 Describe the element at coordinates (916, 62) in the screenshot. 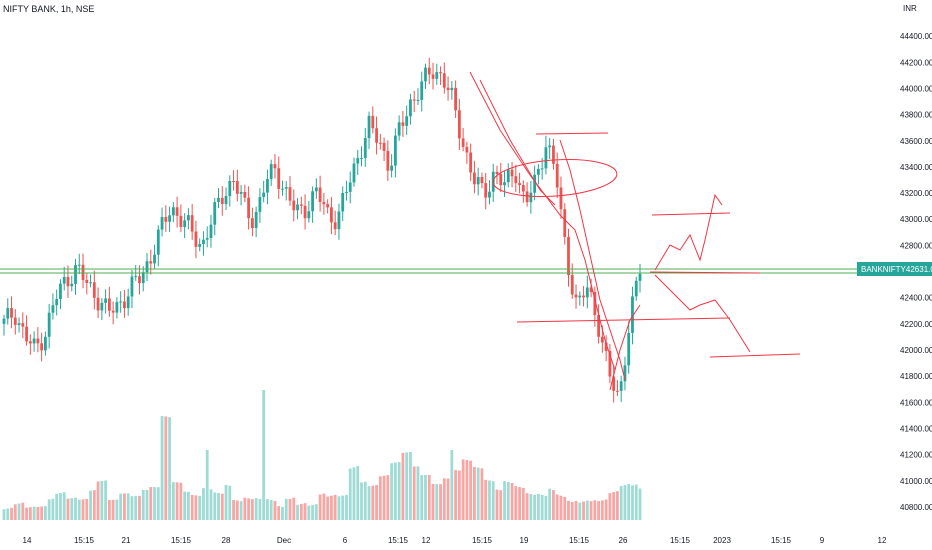

I see `y-tick-label: 44200.00` at that location.